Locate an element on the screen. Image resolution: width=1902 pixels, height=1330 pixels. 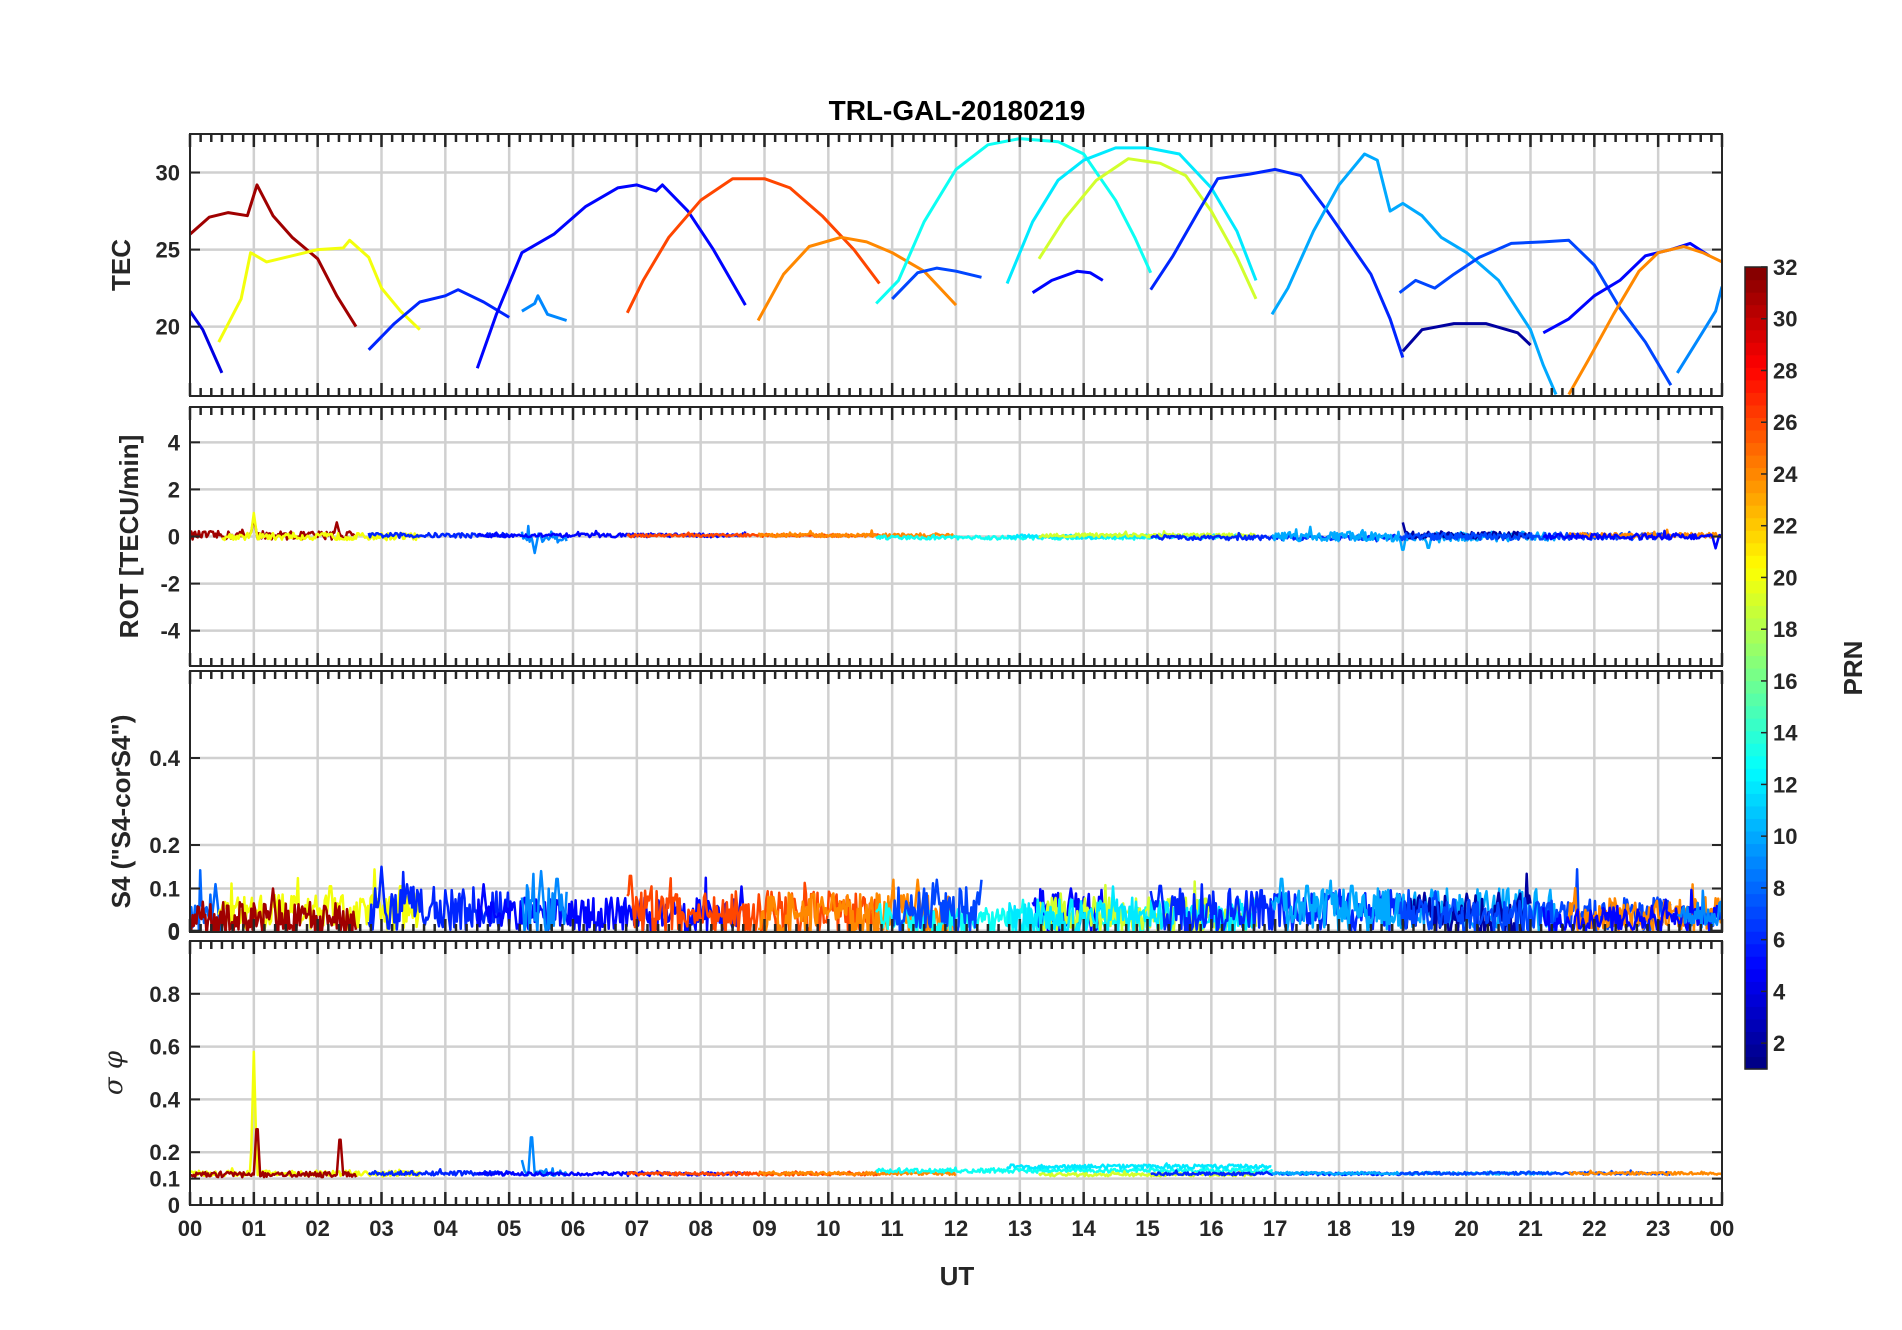
y-tick-label: -2 is located at coordinates (170, 584).